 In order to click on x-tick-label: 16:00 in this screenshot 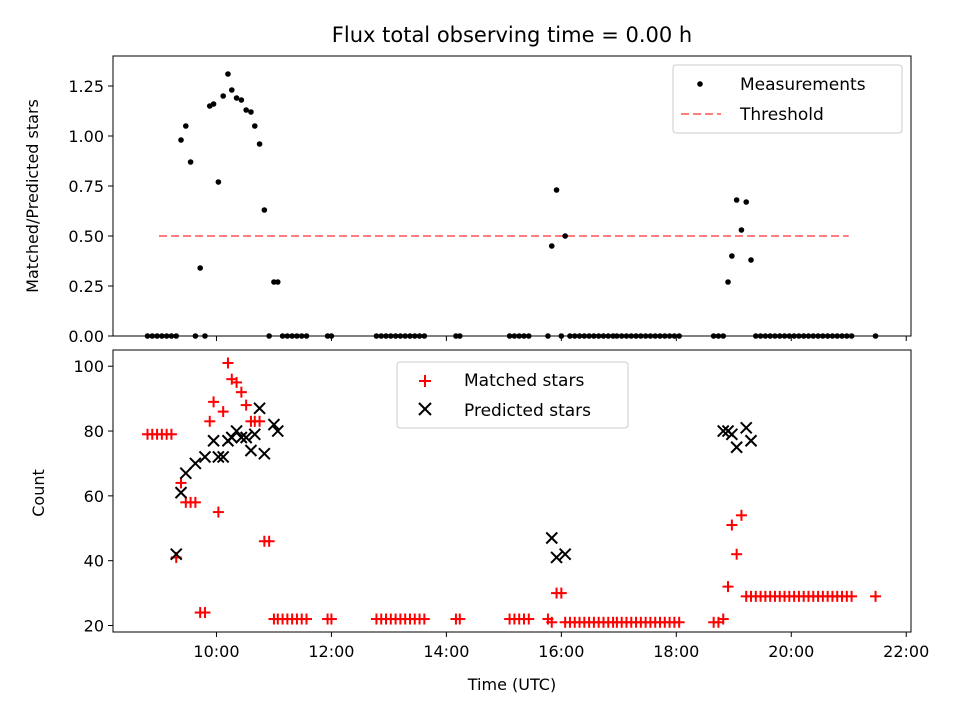, I will do `click(561, 651)`.